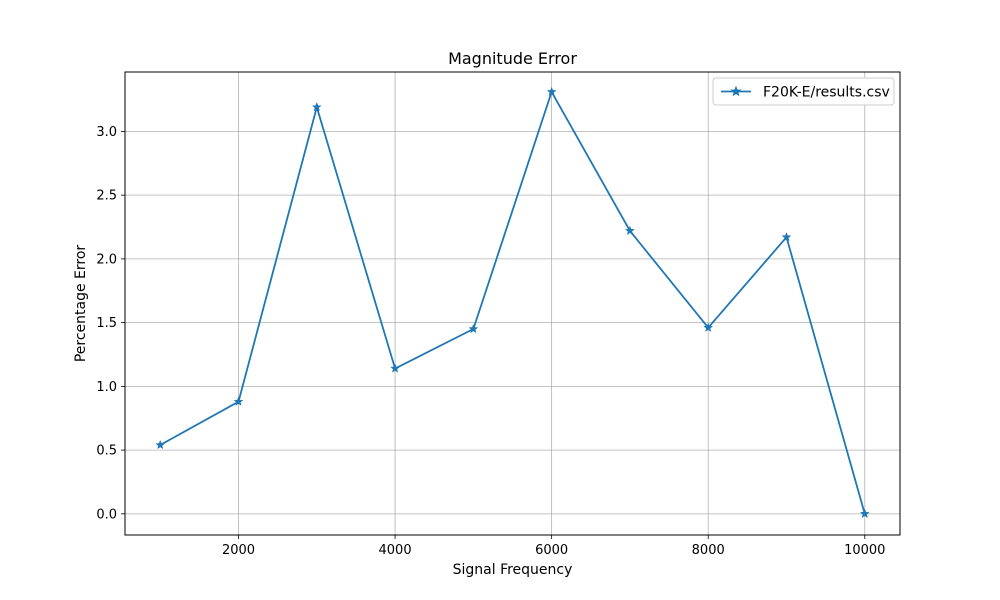 The width and height of the screenshot is (1000, 600). I want to click on x-tick-label: 10000, so click(864, 550).